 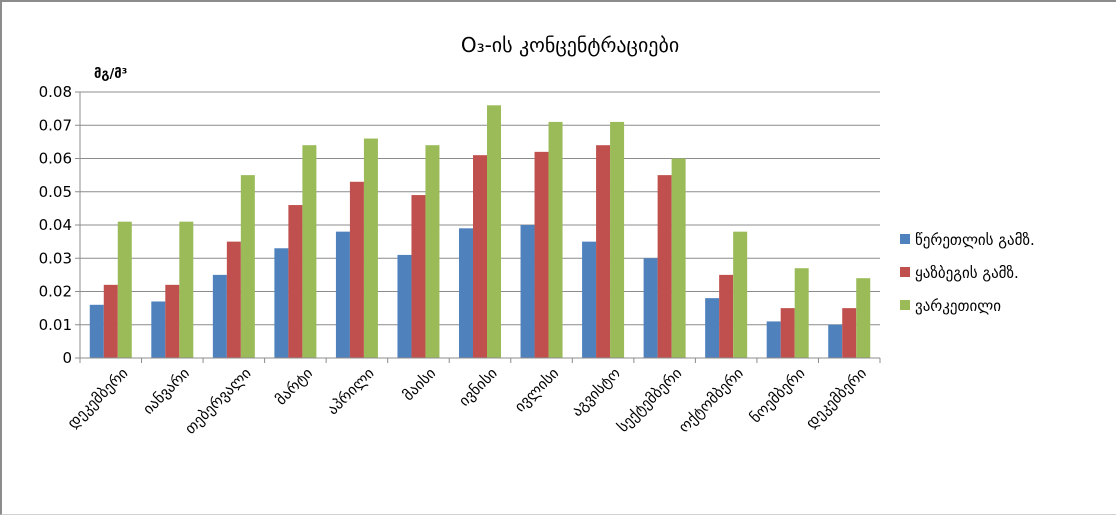 What do you see at coordinates (67, 358) in the screenshot?
I see `y-tick-label: 0` at bounding box center [67, 358].